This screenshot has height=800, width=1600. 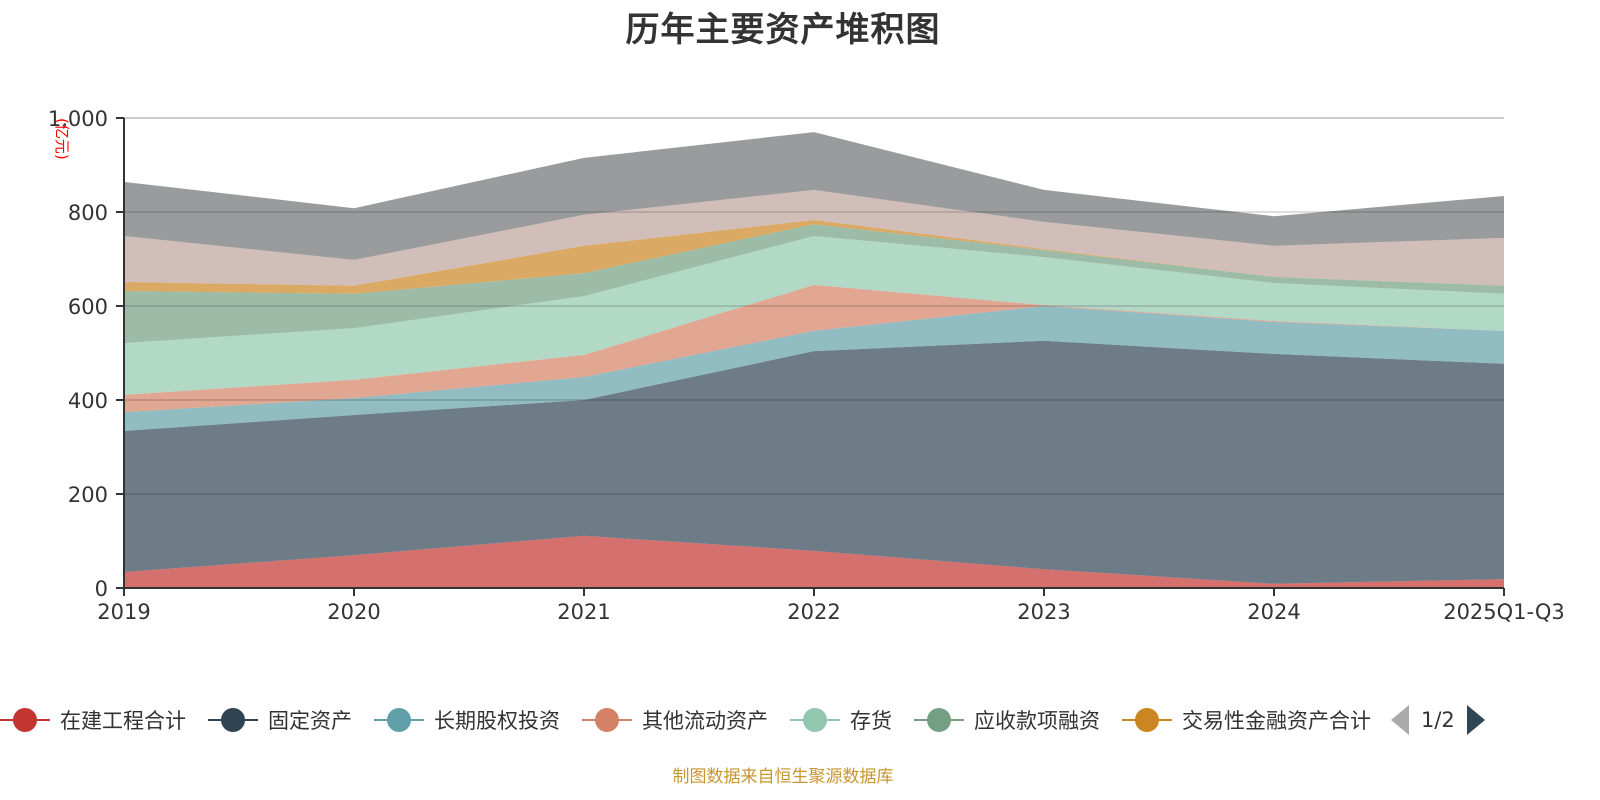 I want to click on chart-title: 历年主要资产堆积图, so click(x=783, y=30).